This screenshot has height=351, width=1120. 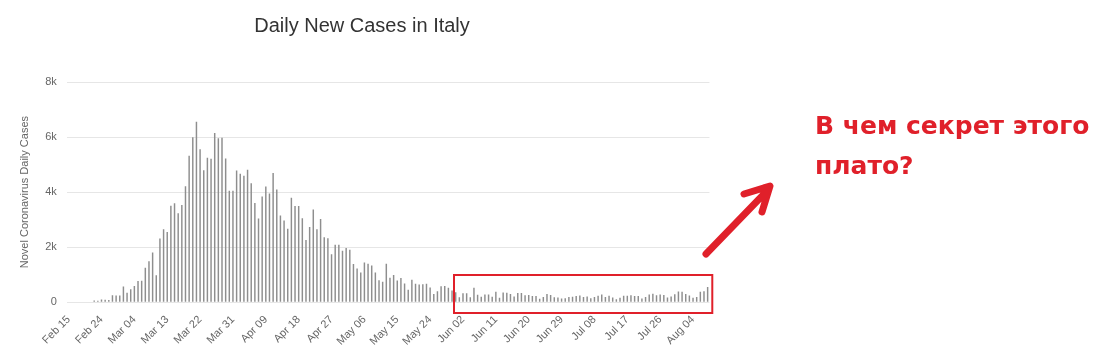 What do you see at coordinates (51, 136) in the screenshot?
I see `y-tick-label: 6k` at bounding box center [51, 136].